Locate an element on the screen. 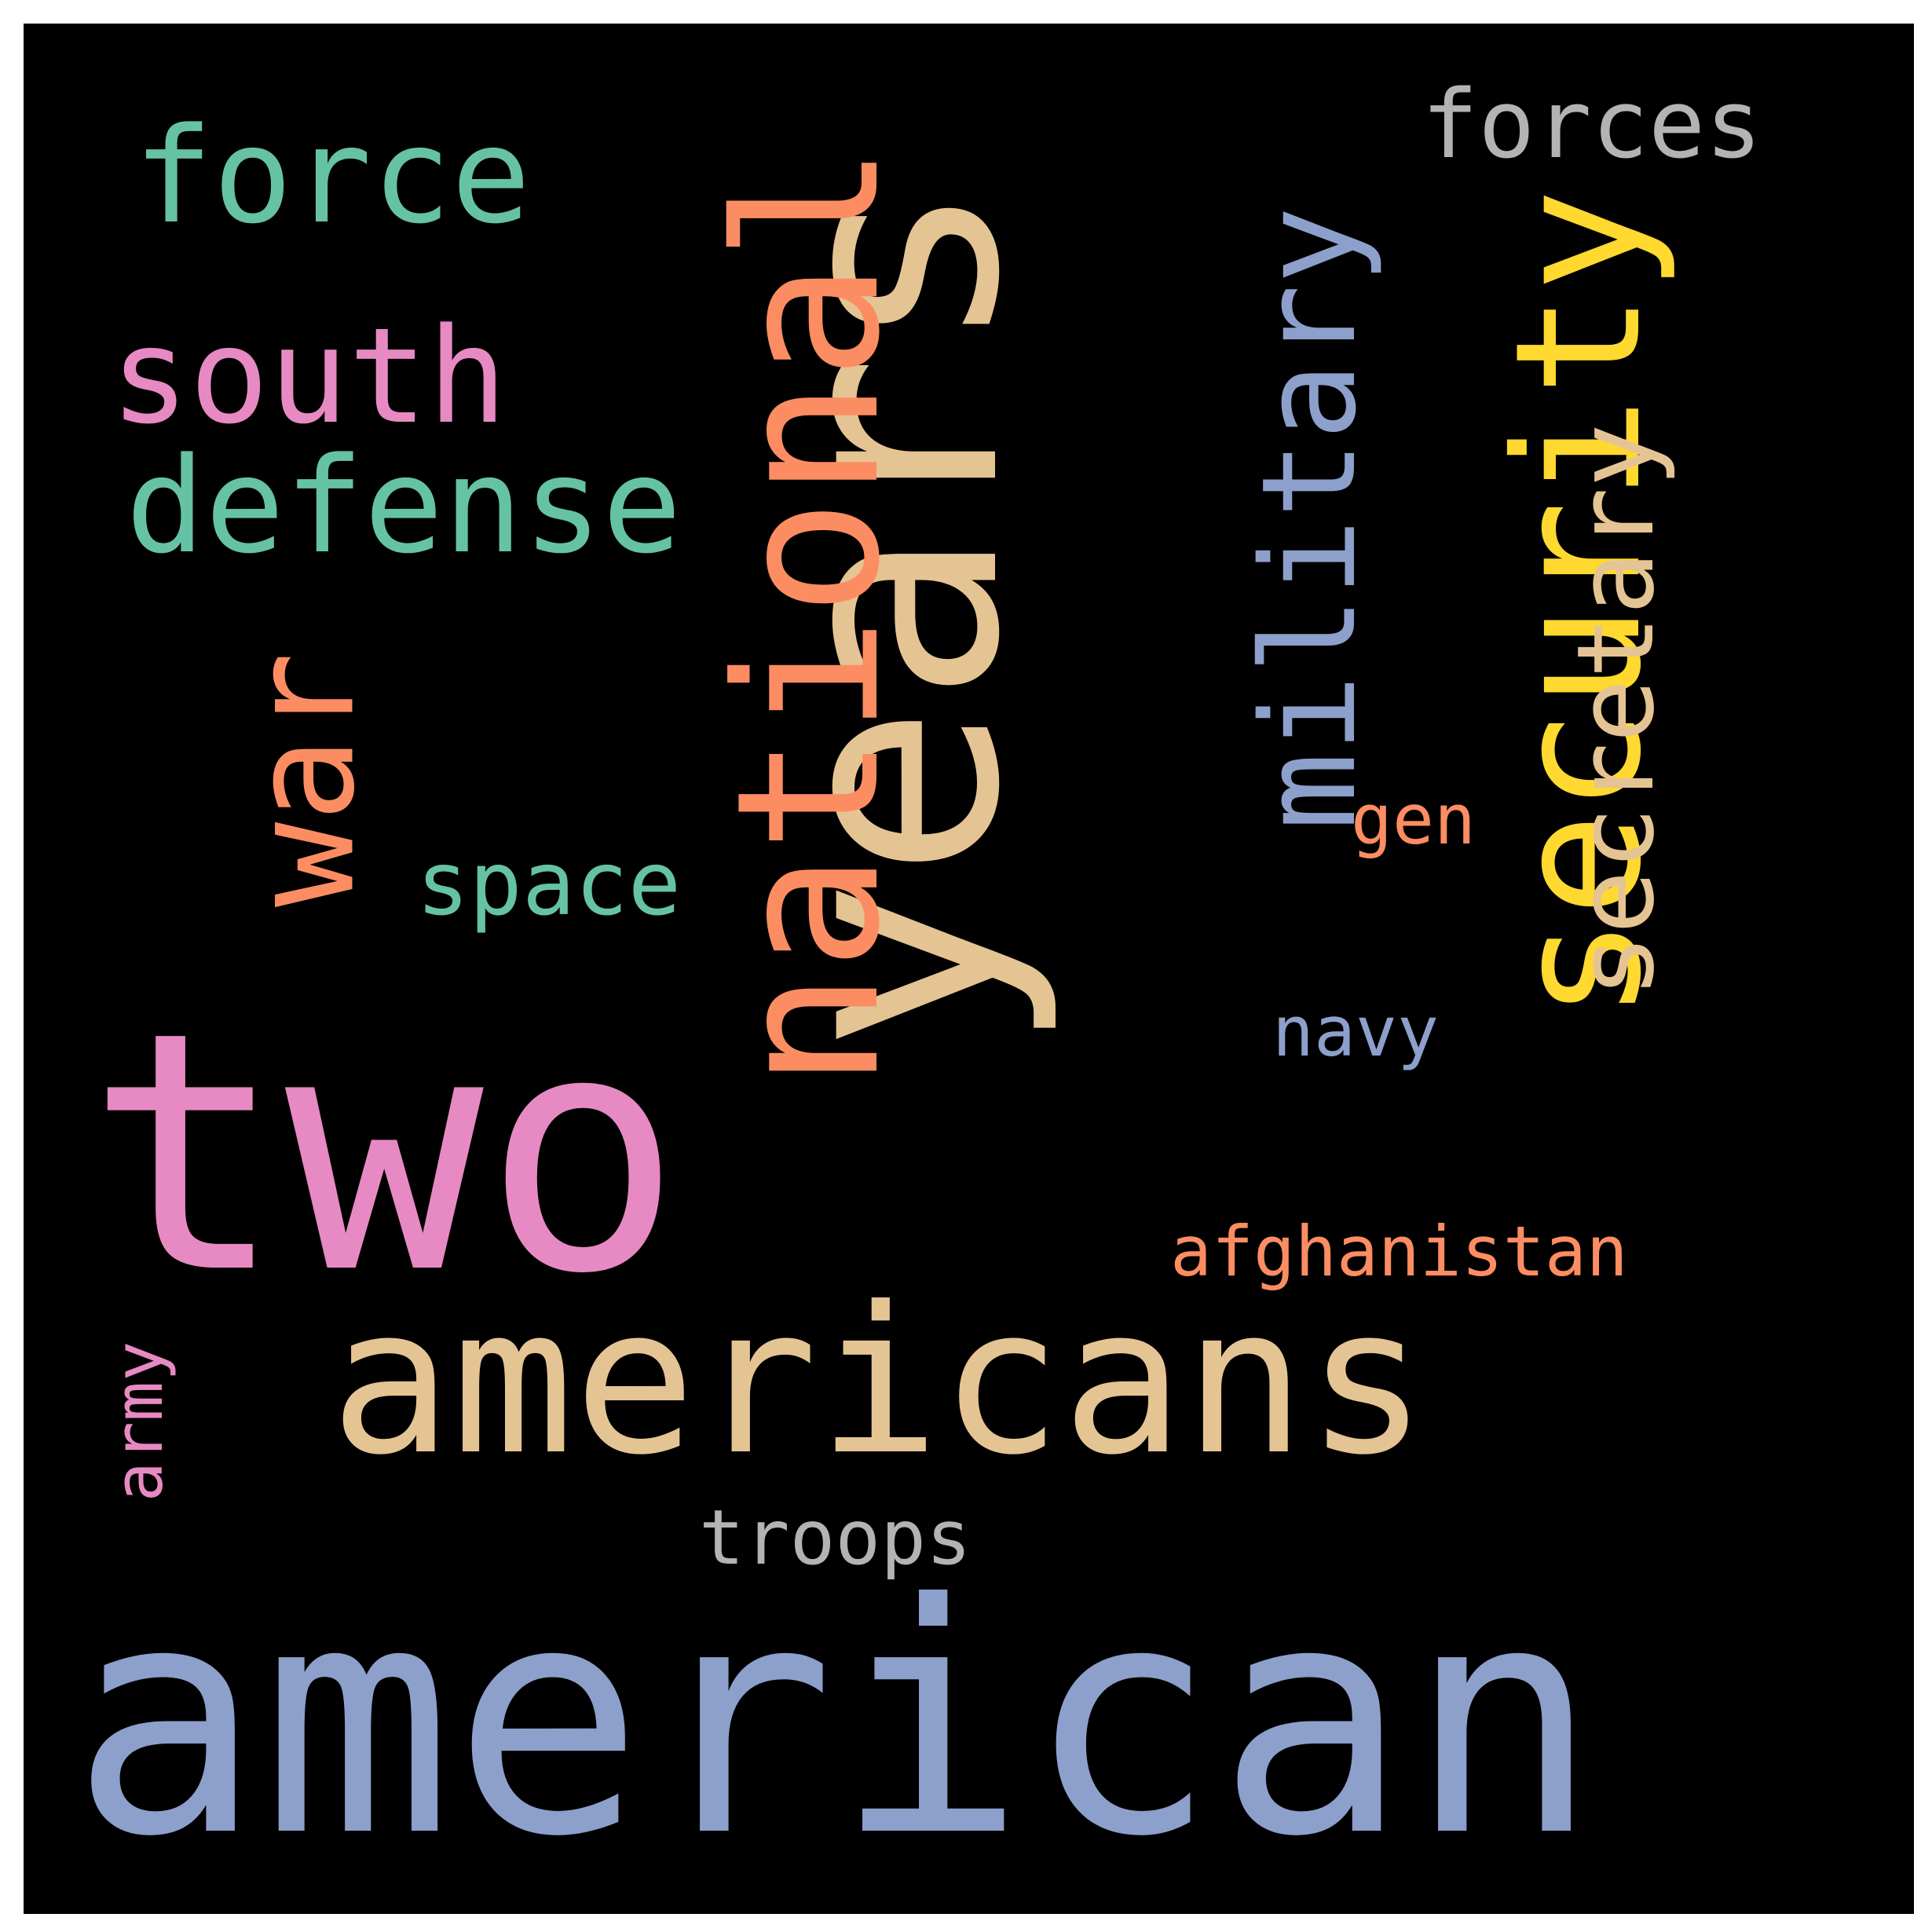 The image size is (1932, 1932). word-forces: forces is located at coordinates (1592, 125).